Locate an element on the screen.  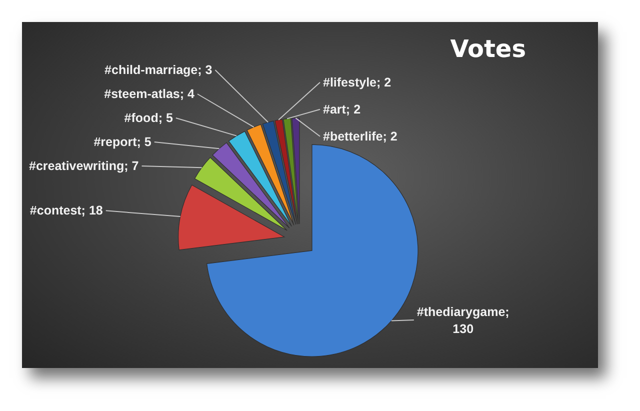
slice-label: #creativewriting is located at coordinates (76, 166).